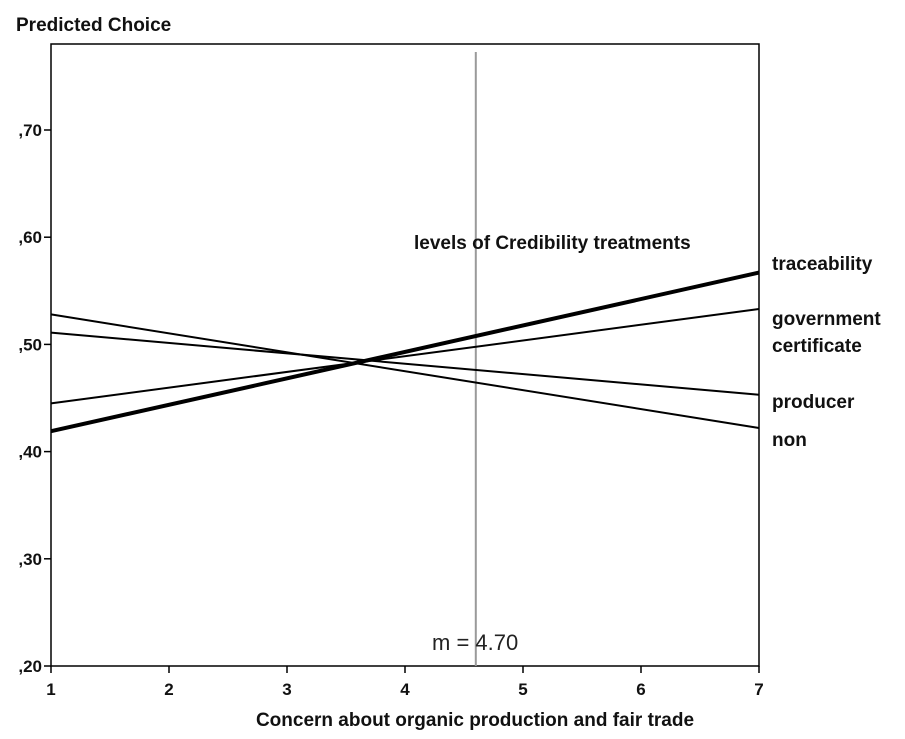 Image resolution: width=905 pixels, height=739 pixels. What do you see at coordinates (30, 666) in the screenshot?
I see `y-tick-label: ,20` at bounding box center [30, 666].